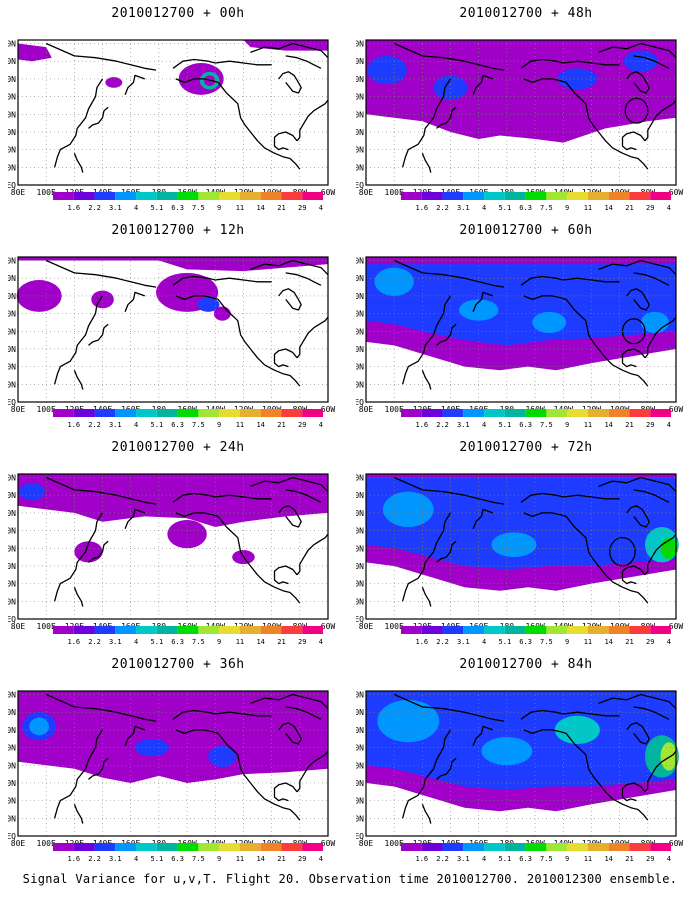  Describe the element at coordinates (567, 859) in the screenshot. I see `colorbar-level-label: 9` at that location.